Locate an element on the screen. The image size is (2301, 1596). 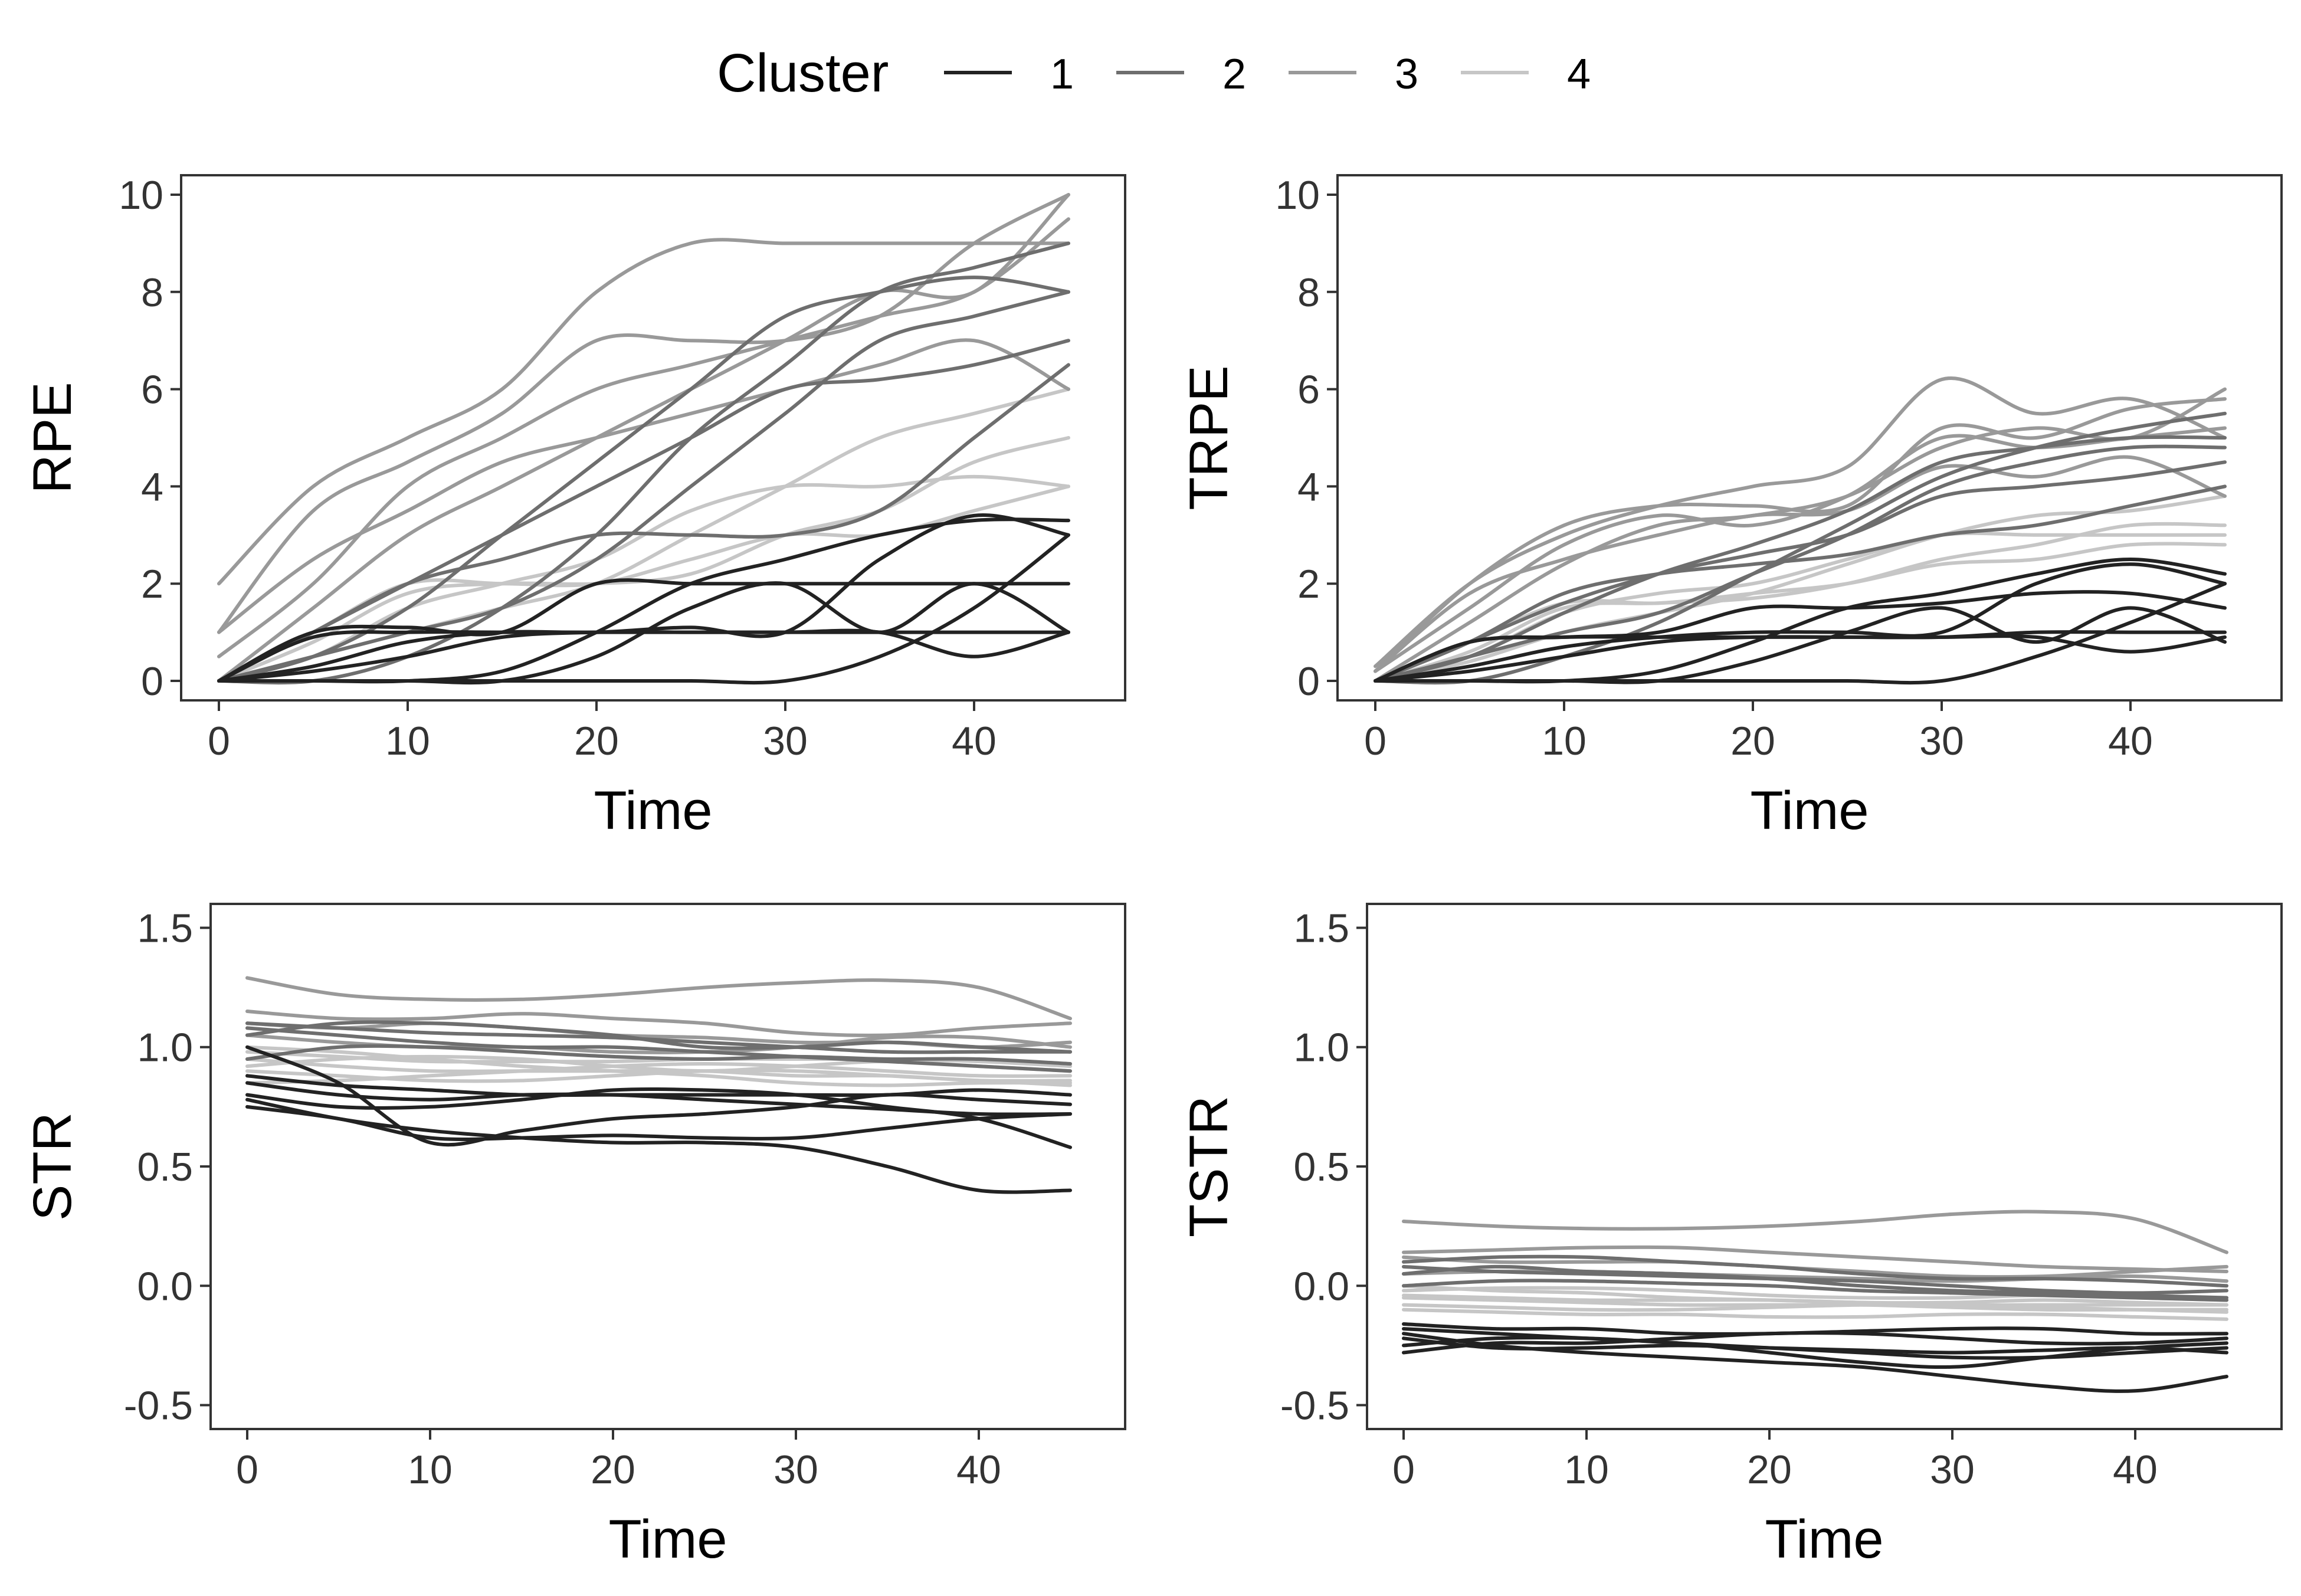
legend-label-1: 1 is located at coordinates (1062, 74).